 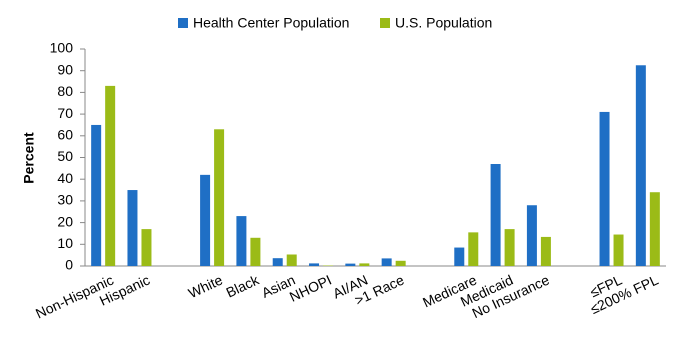 What do you see at coordinates (62, 48) in the screenshot?
I see `y-tick-label: 100` at bounding box center [62, 48].